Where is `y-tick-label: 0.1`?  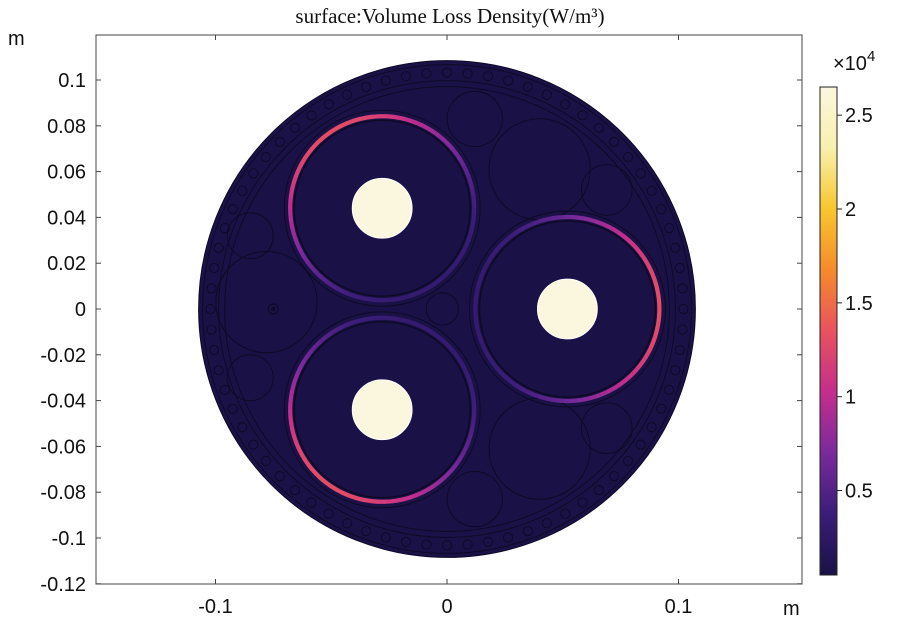 y-tick-label: 0.1 is located at coordinates (72, 81).